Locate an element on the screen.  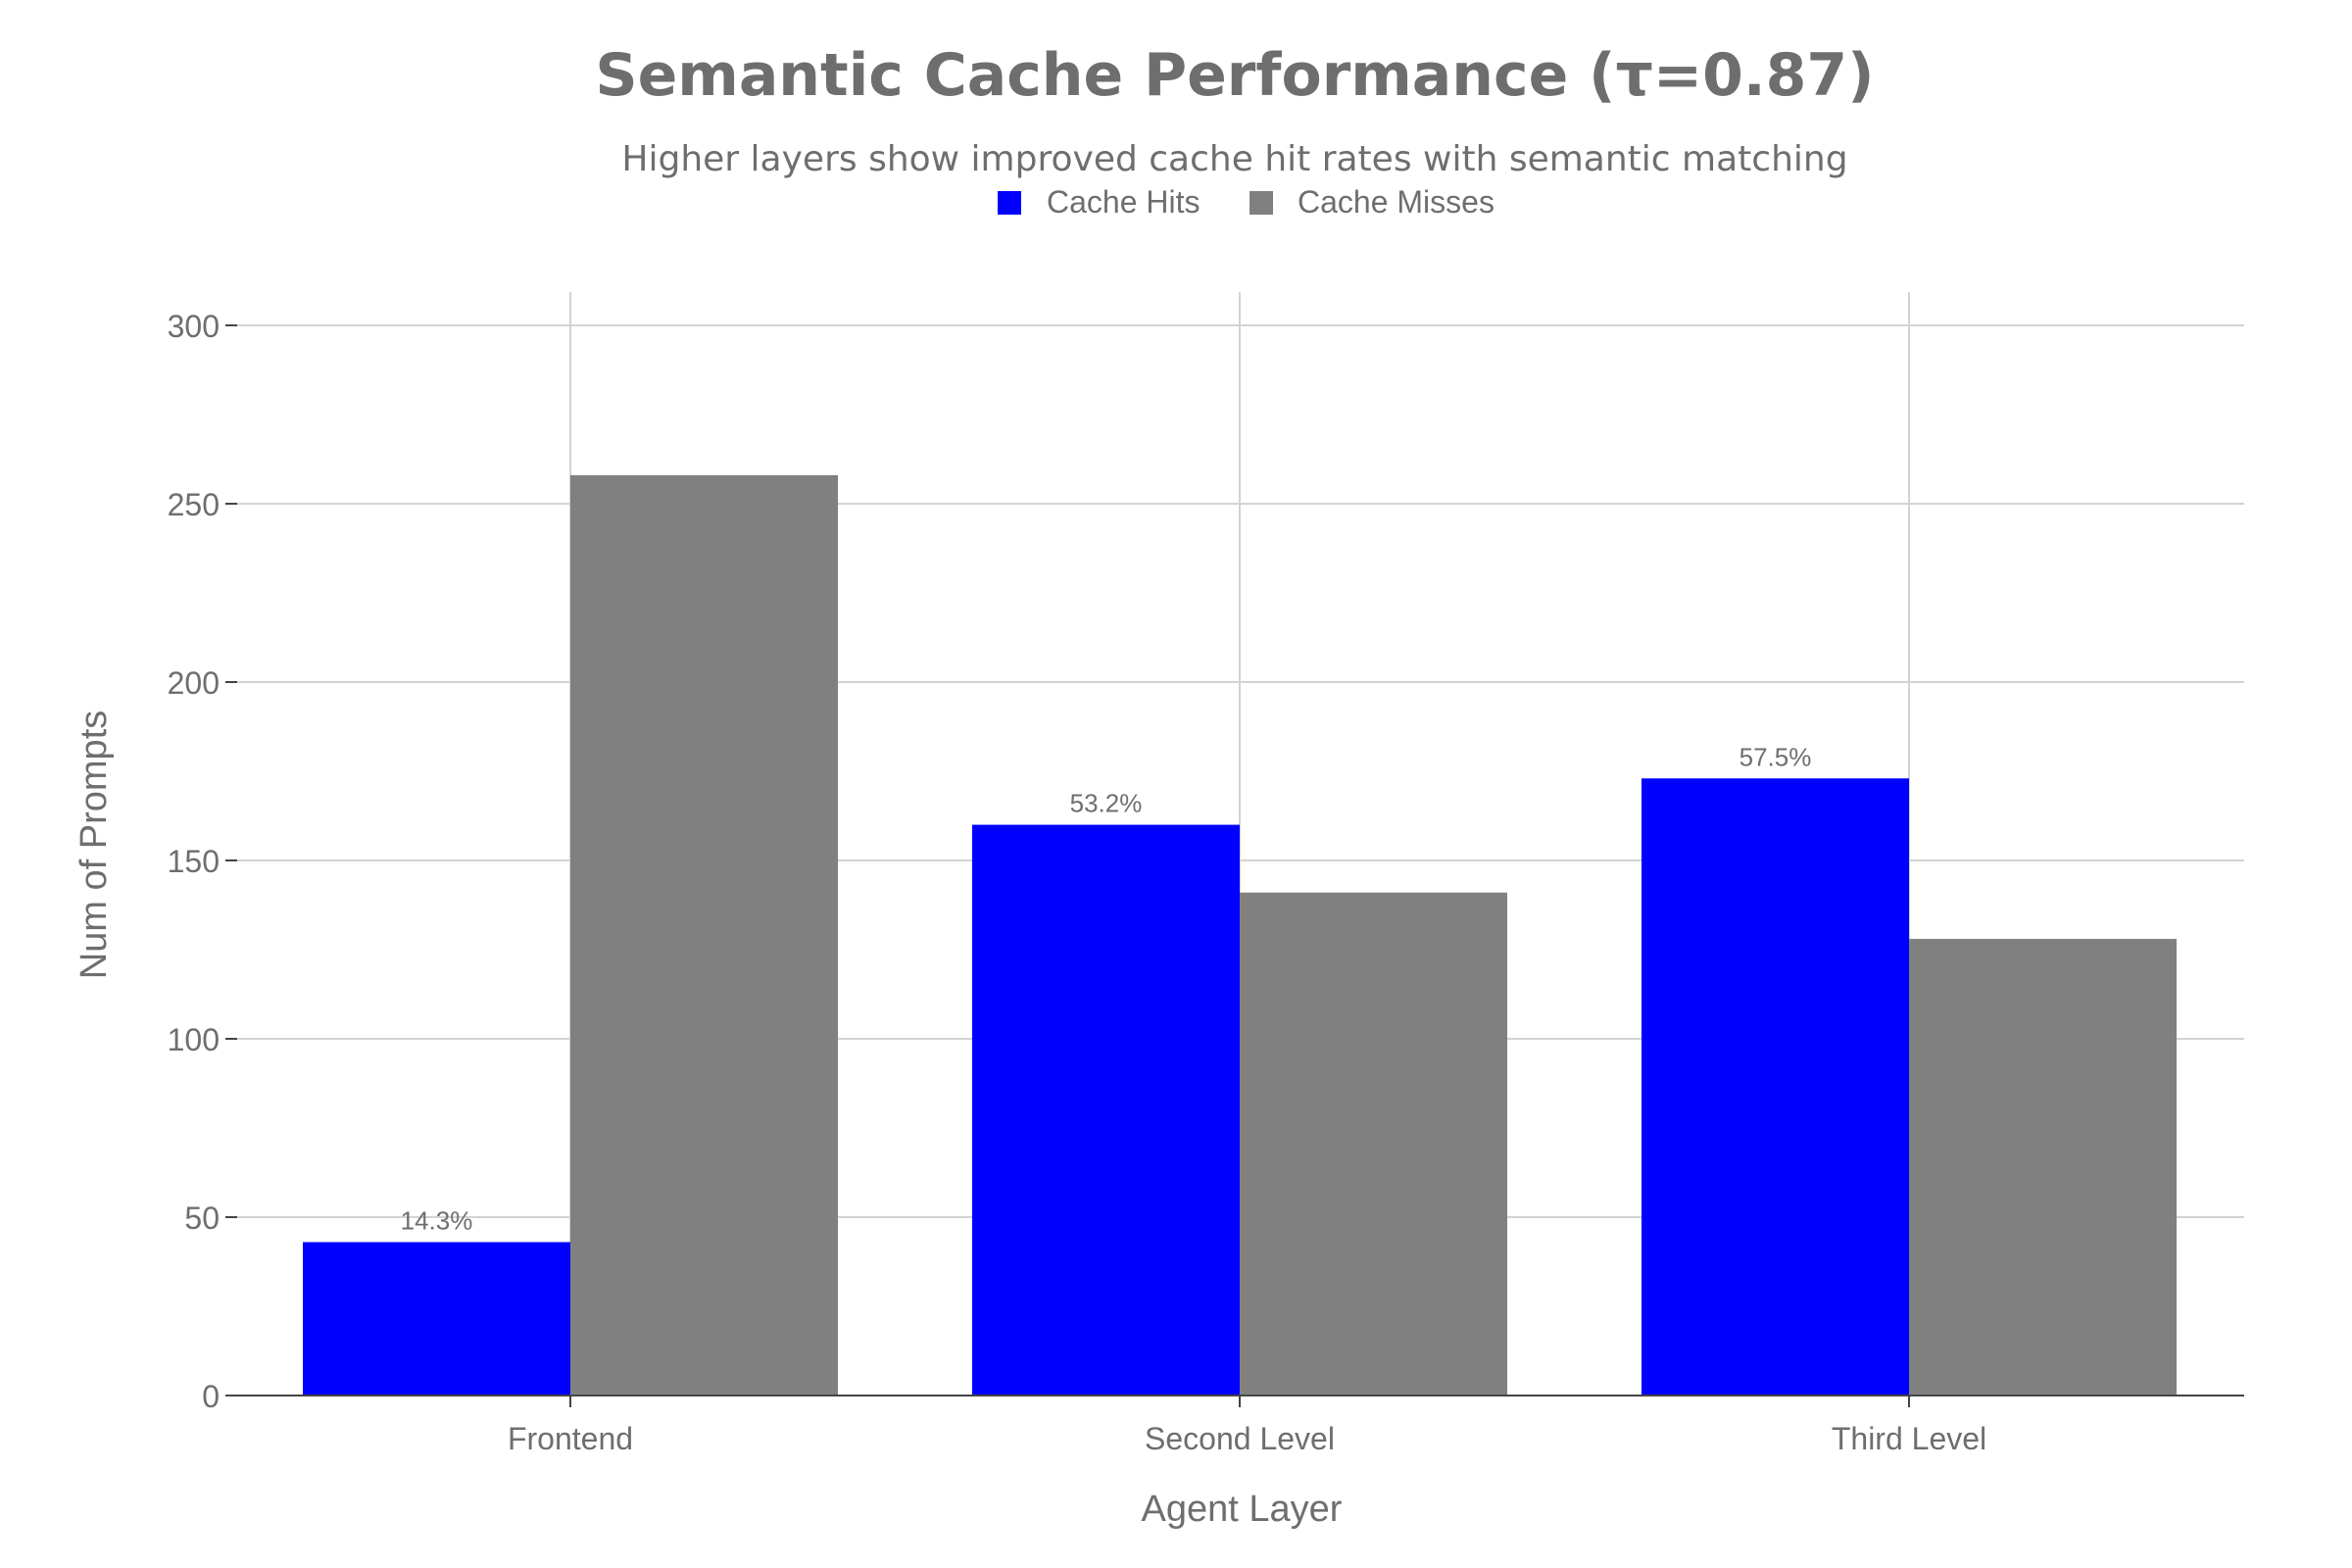
y-tick-label: 0 is located at coordinates (211, 1396).